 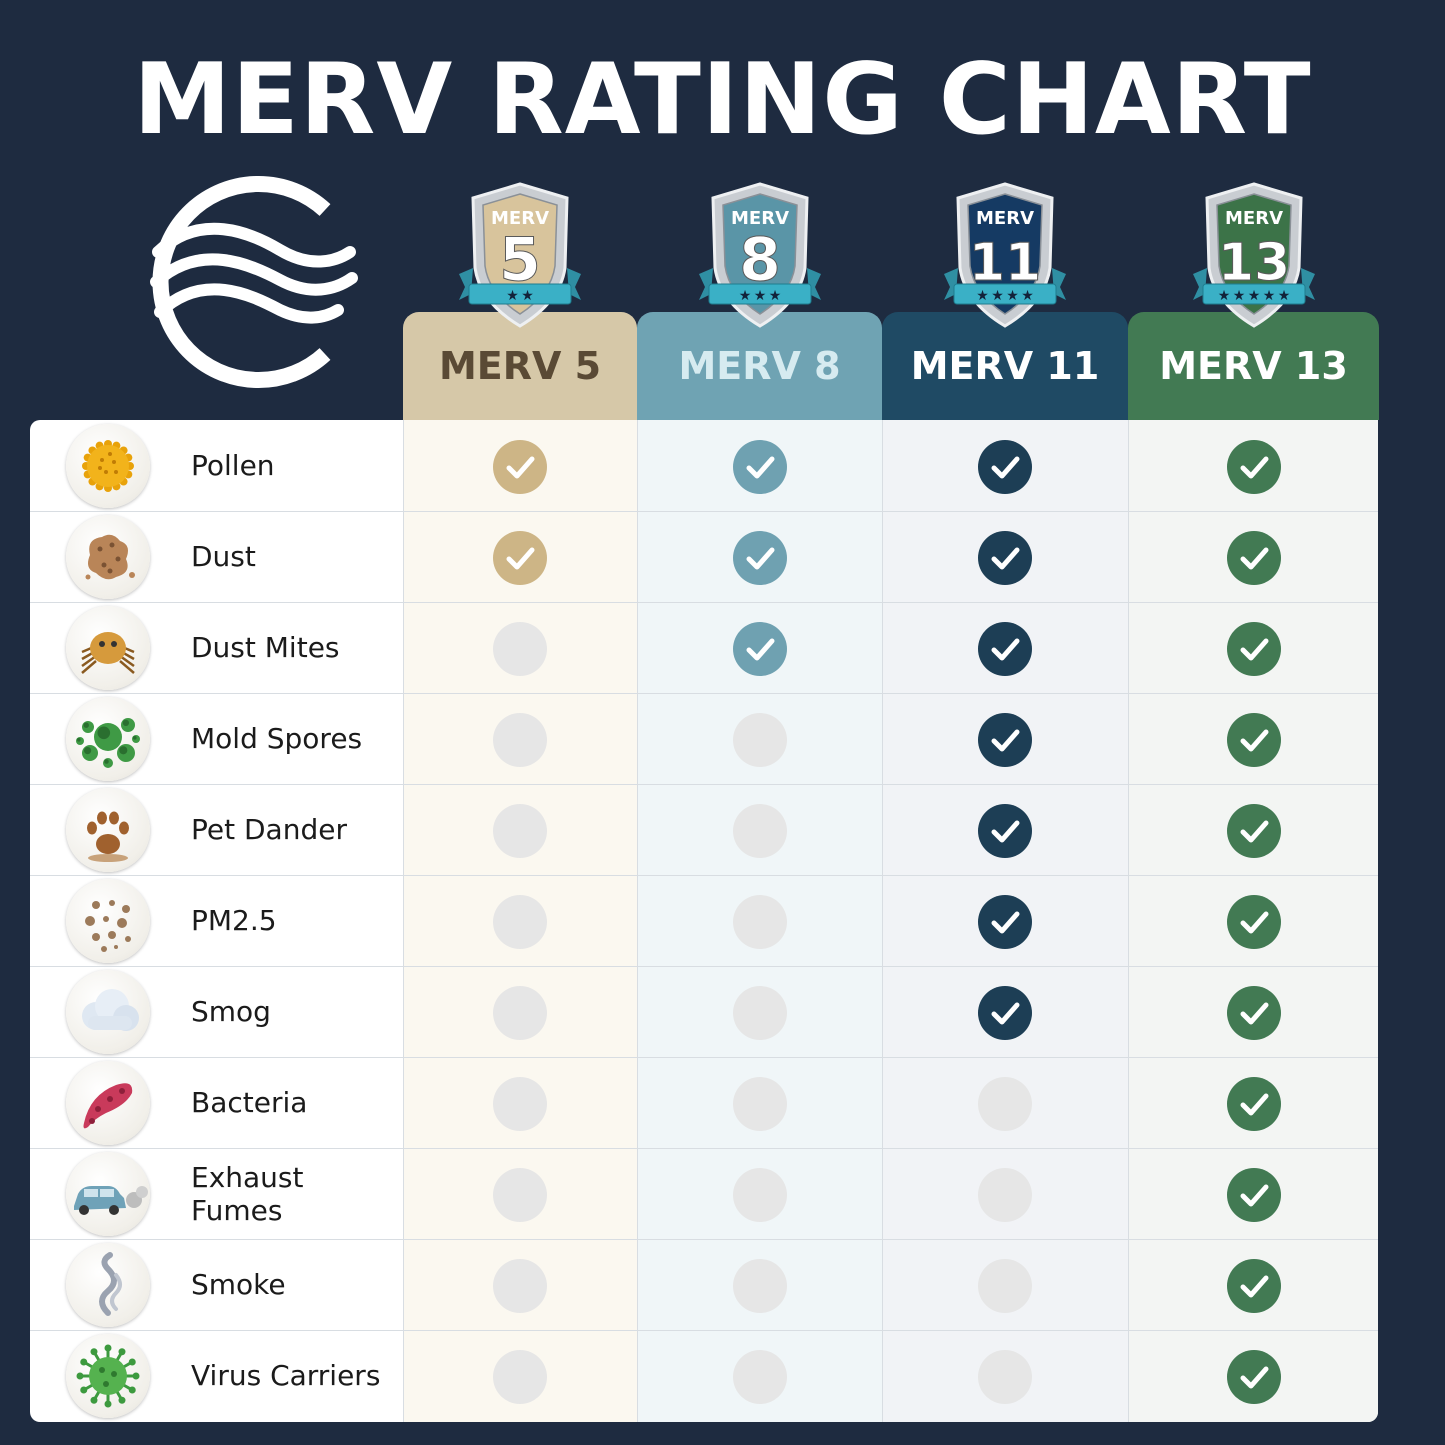 What do you see at coordinates (108, 1103) in the screenshot?
I see `bacteria-icon` at bounding box center [108, 1103].